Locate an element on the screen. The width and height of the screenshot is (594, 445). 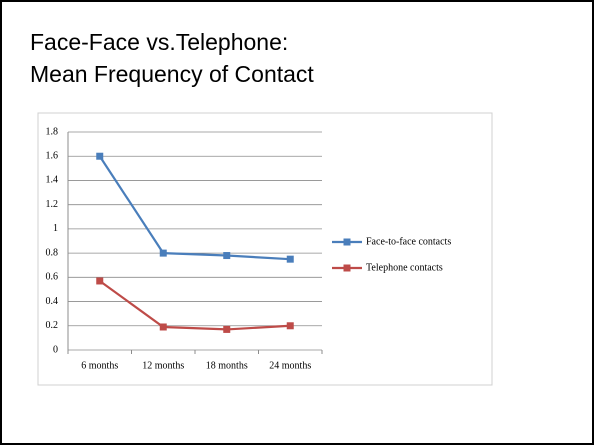
legend-label: Face-to-face contacts is located at coordinates (408, 241).